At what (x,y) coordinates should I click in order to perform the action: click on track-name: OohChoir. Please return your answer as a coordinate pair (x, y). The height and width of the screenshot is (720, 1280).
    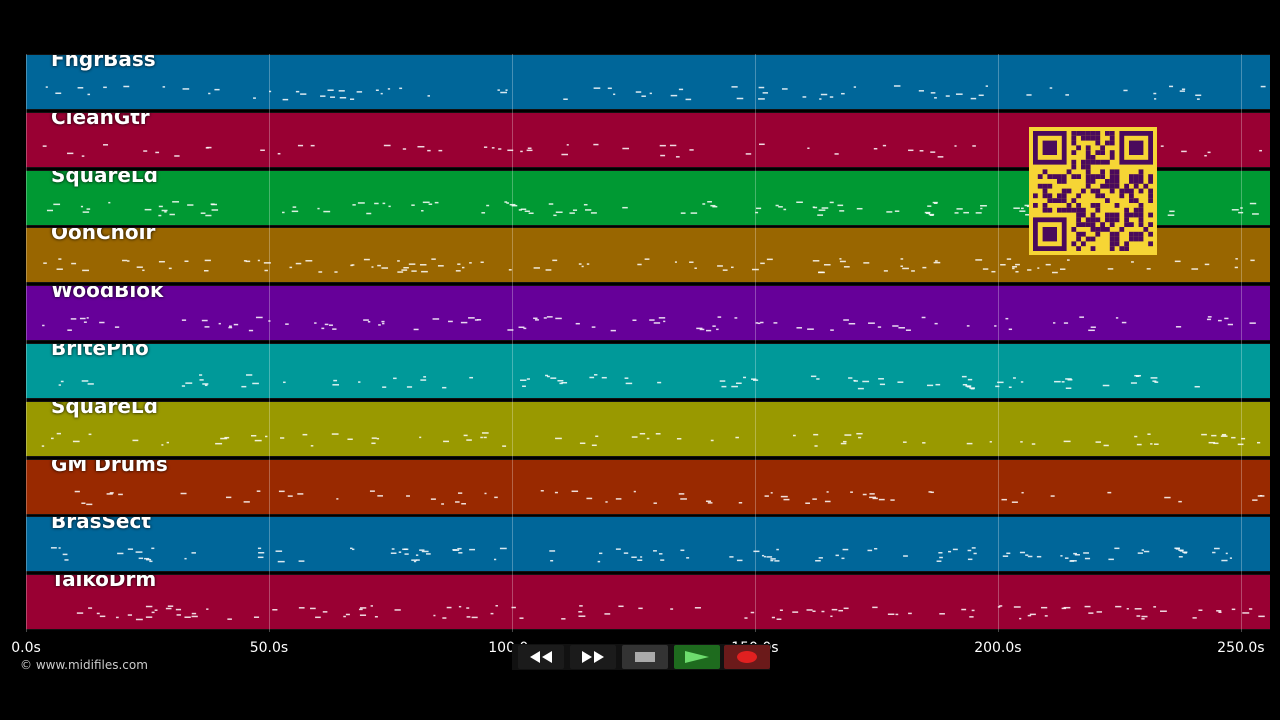
    Looking at the image, I should click on (103, 236).